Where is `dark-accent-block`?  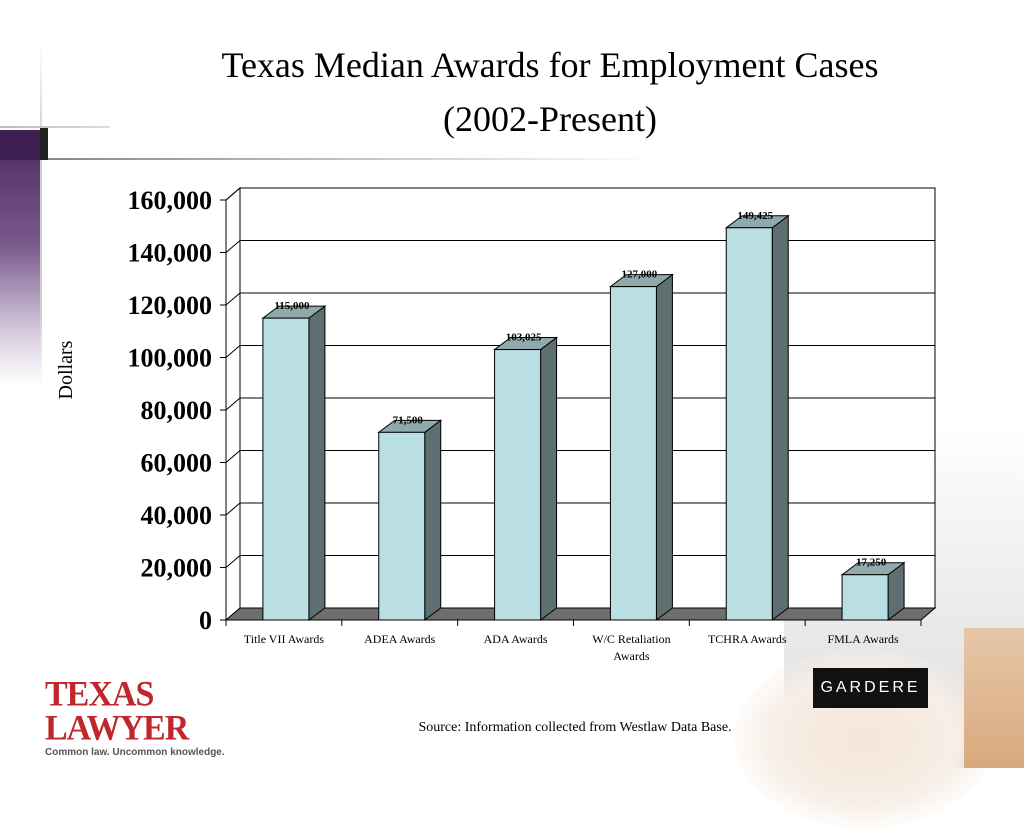 dark-accent-block is located at coordinates (44, 144).